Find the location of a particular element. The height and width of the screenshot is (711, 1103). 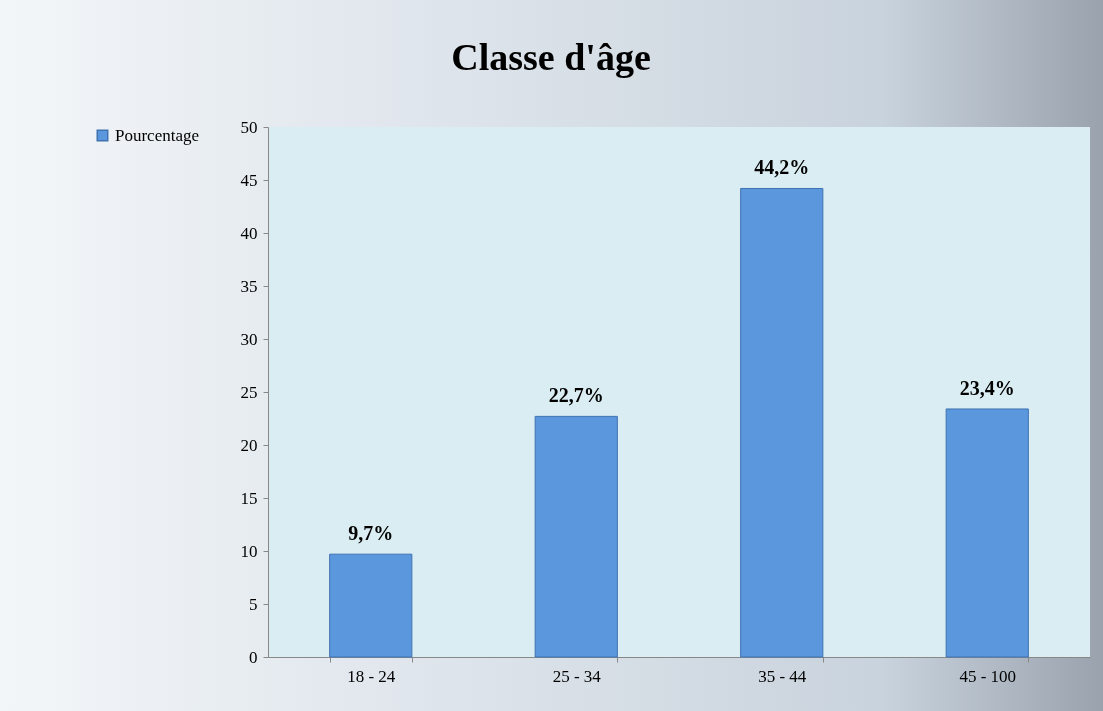

y-tick-label: 10 is located at coordinates (249, 551).